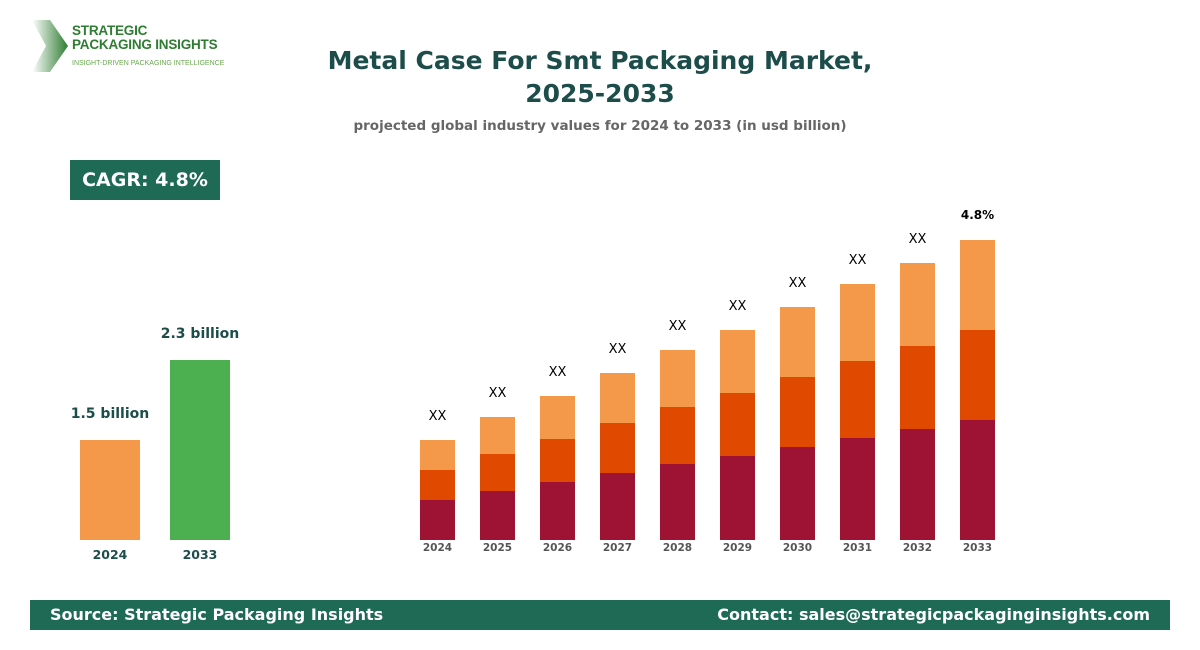 The image size is (1200, 650). I want to click on logo-tagline: INSIGHT-DRIVEN PACKAGING INTELLIGENCE, so click(148, 63).